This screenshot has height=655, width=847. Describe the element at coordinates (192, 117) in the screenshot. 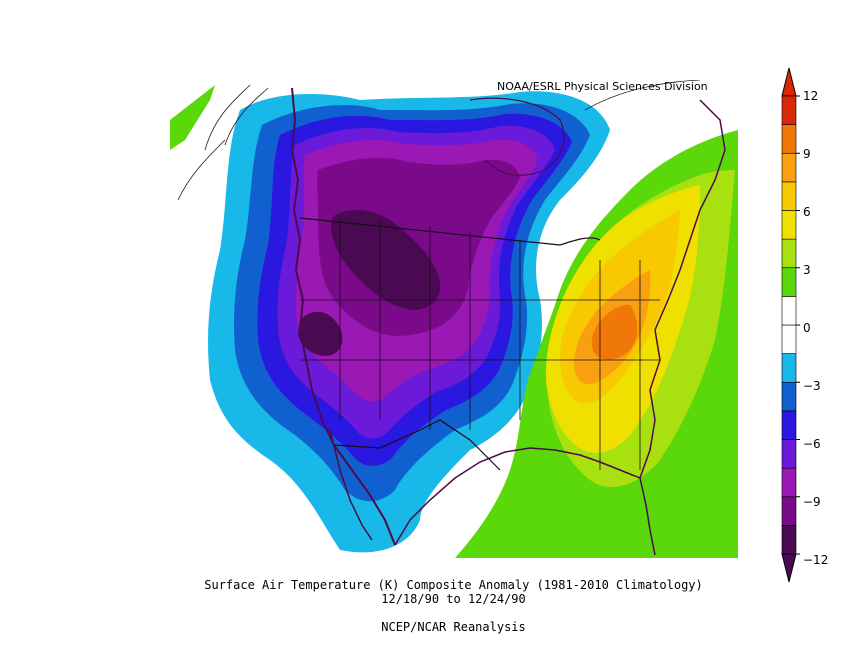

I see `pacific-warm-region` at that location.